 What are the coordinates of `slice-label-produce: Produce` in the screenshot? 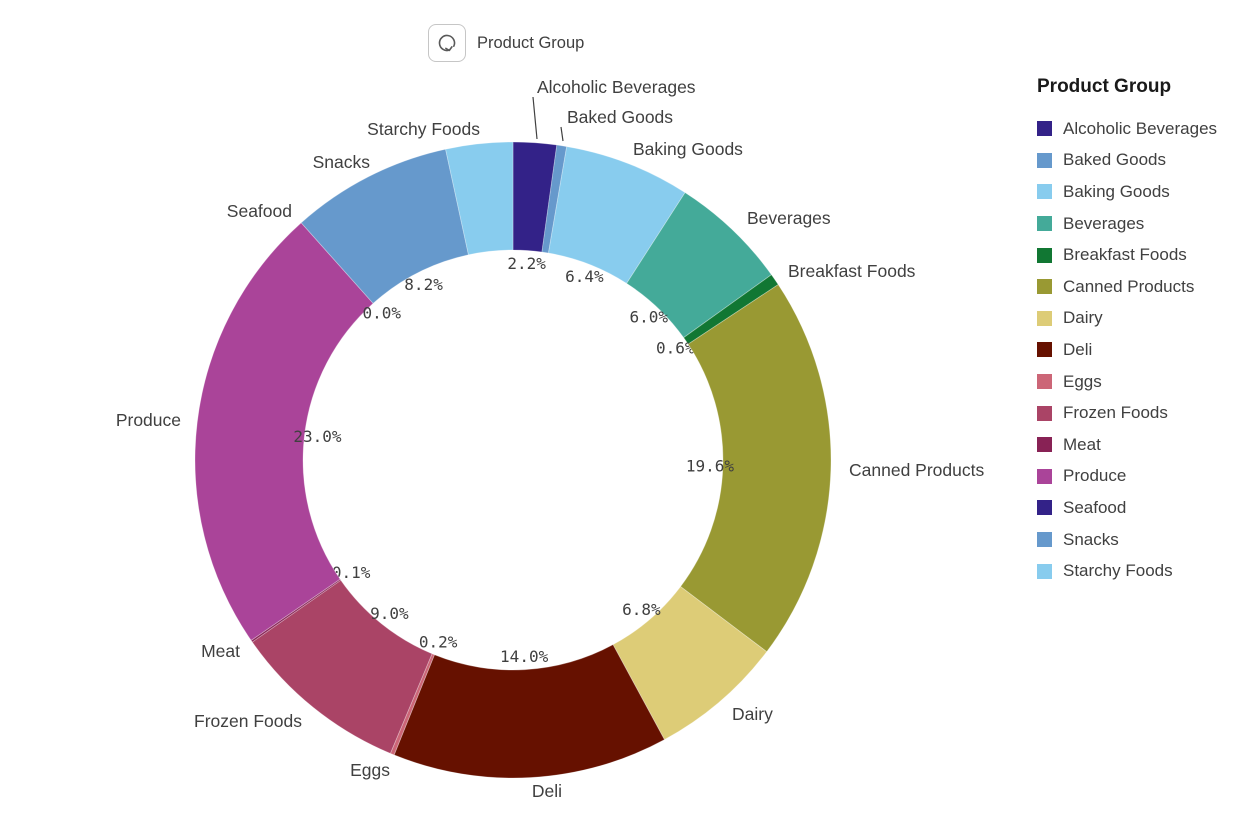 It's located at (148, 420).